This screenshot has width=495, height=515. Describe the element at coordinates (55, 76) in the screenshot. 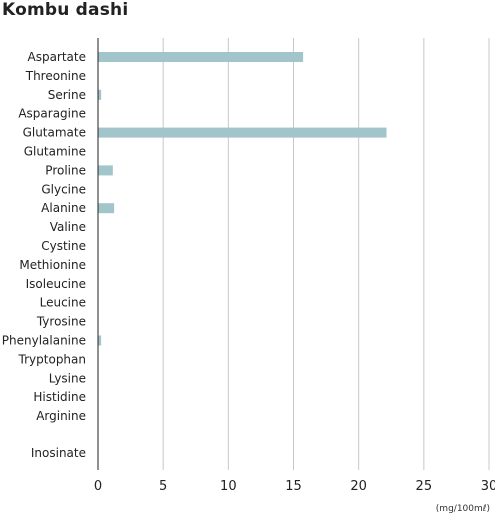

I see `category-label-threonine: Threonine` at that location.